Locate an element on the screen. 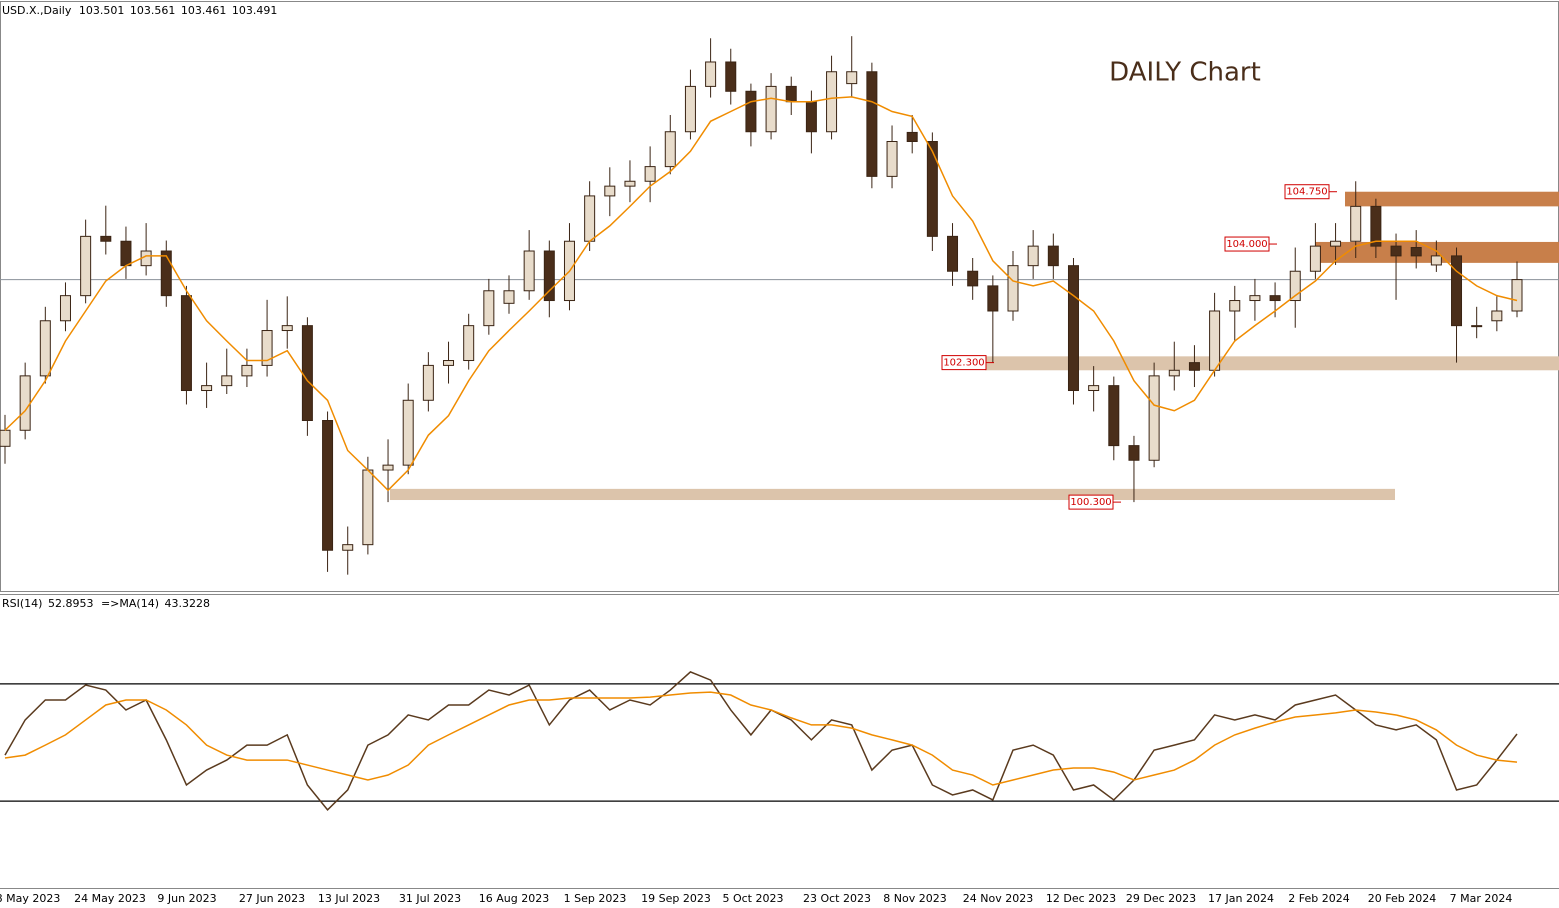  x-tick-label: 8 Nov 2023 is located at coordinates (914, 898).